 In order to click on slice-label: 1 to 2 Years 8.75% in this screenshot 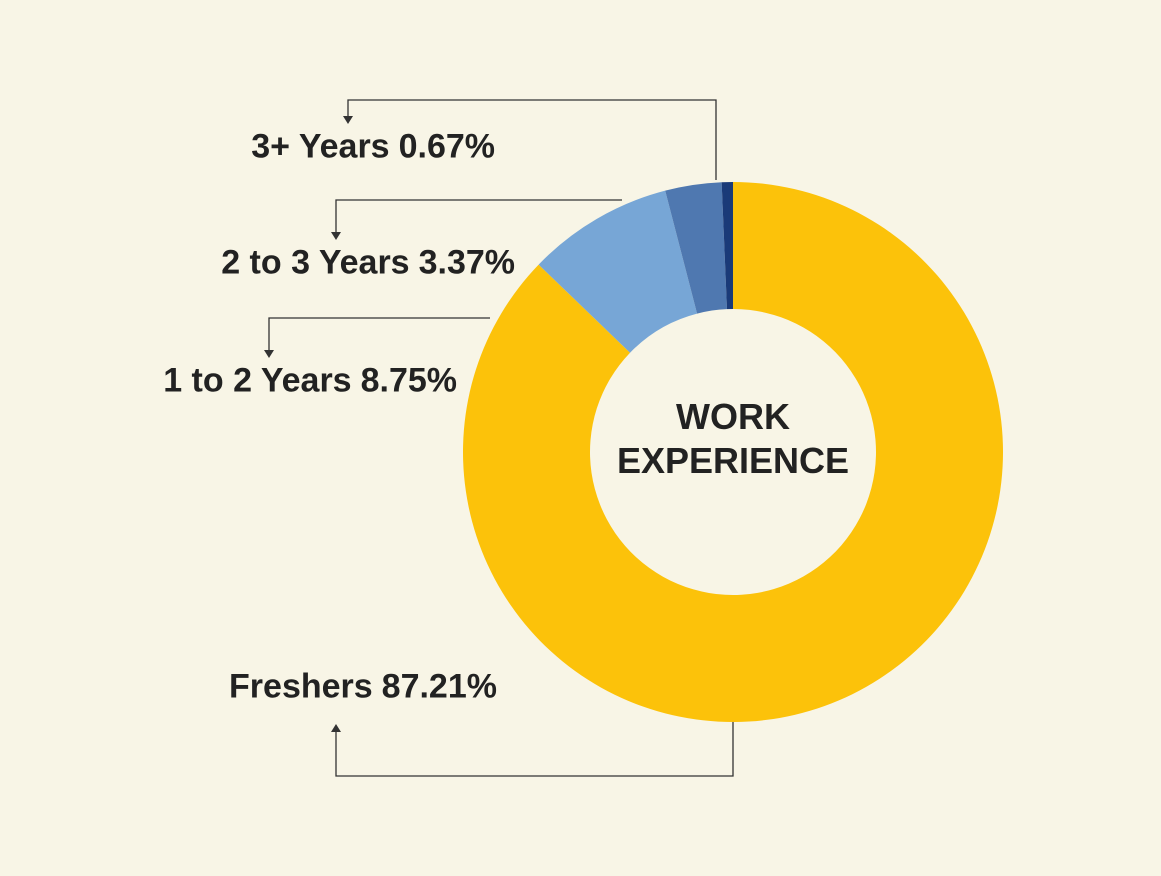, I will do `click(310, 381)`.